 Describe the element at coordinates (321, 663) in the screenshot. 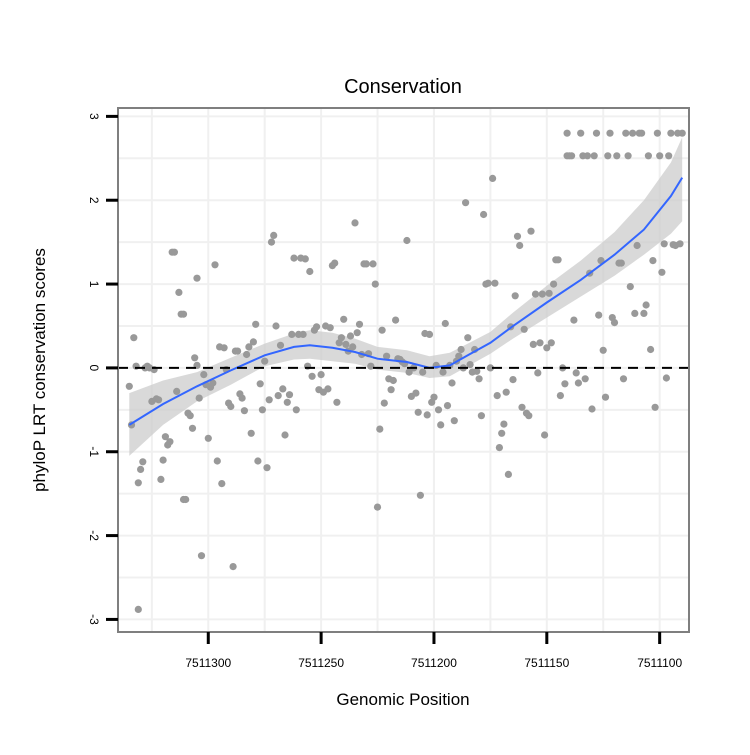

I see `x-tick-label: 7511250` at that location.